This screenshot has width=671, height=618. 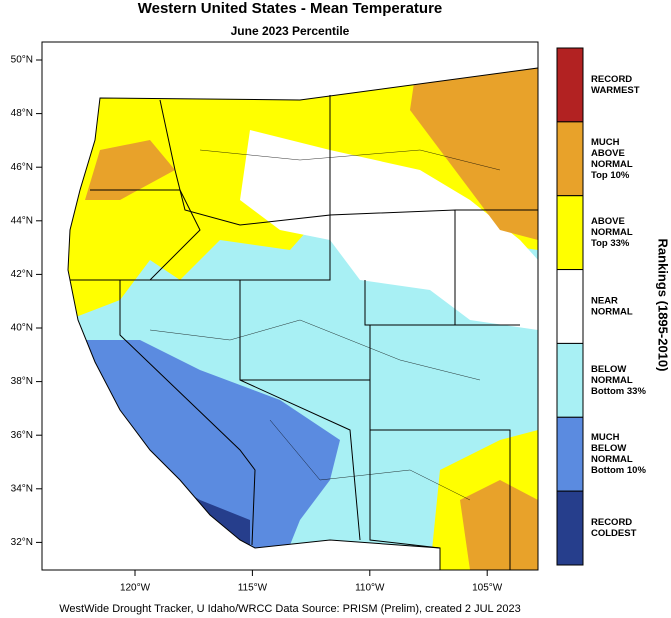 What do you see at coordinates (22, 381) in the screenshot?
I see `lat-label: 38°N` at bounding box center [22, 381].